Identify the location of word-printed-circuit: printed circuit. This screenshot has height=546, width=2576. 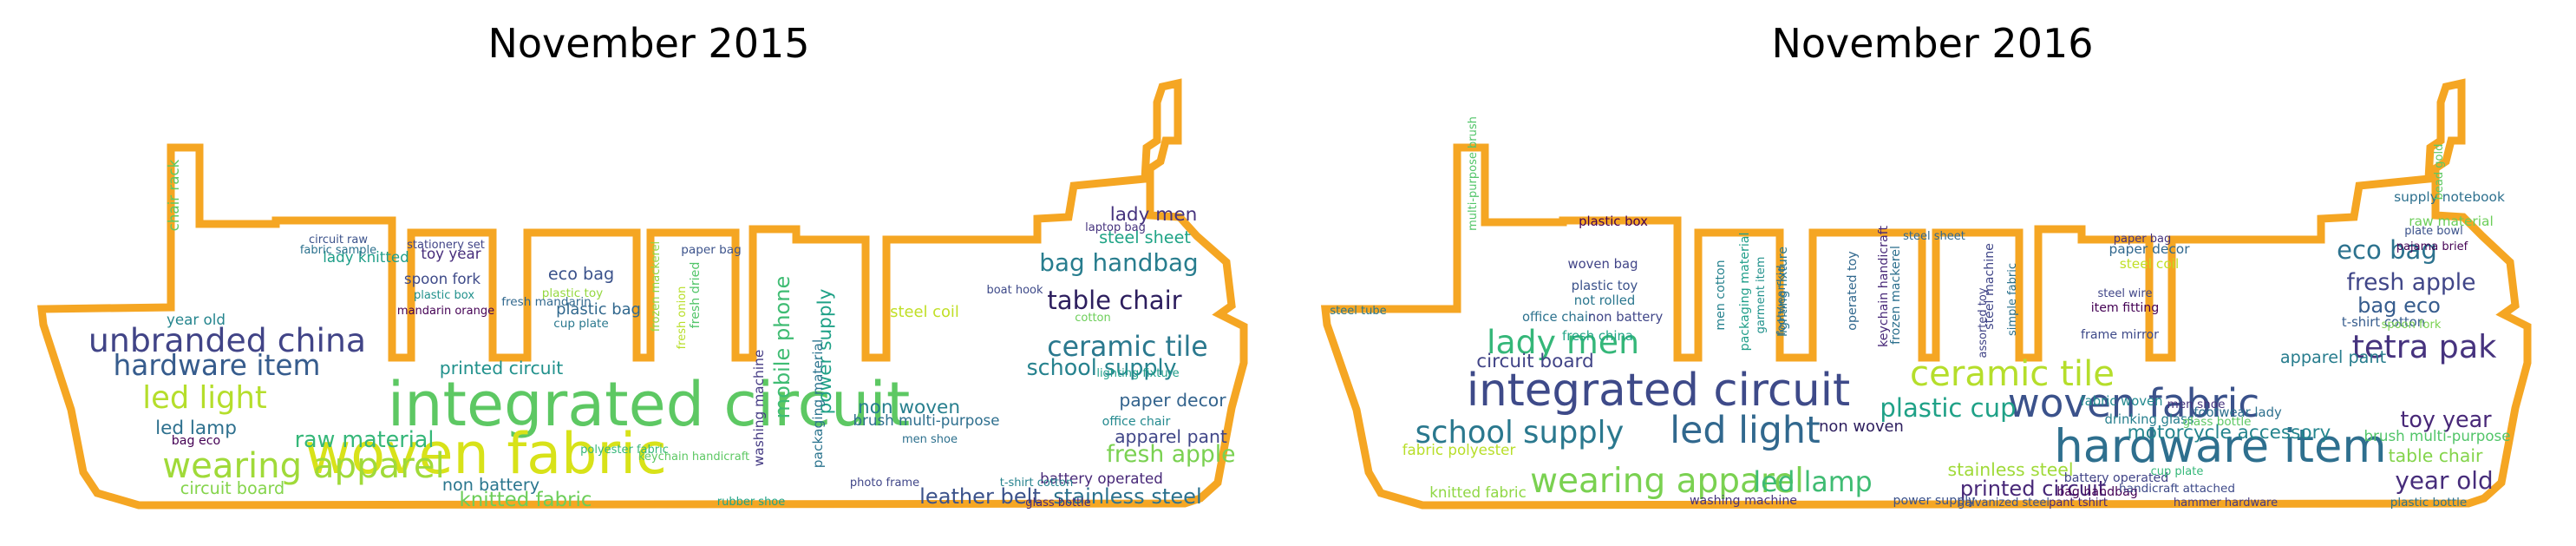
(2033, 489).